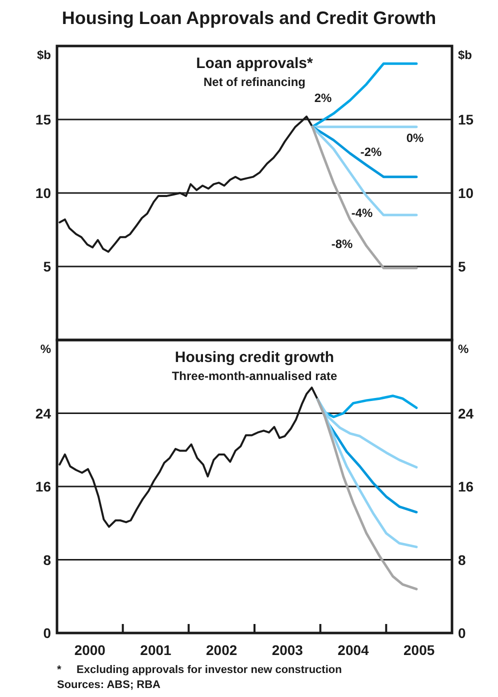 Image resolution: width=498 pixels, height=697 pixels. Describe the element at coordinates (255, 376) in the screenshot. I see `text: Three-month-annualised rate` at that location.